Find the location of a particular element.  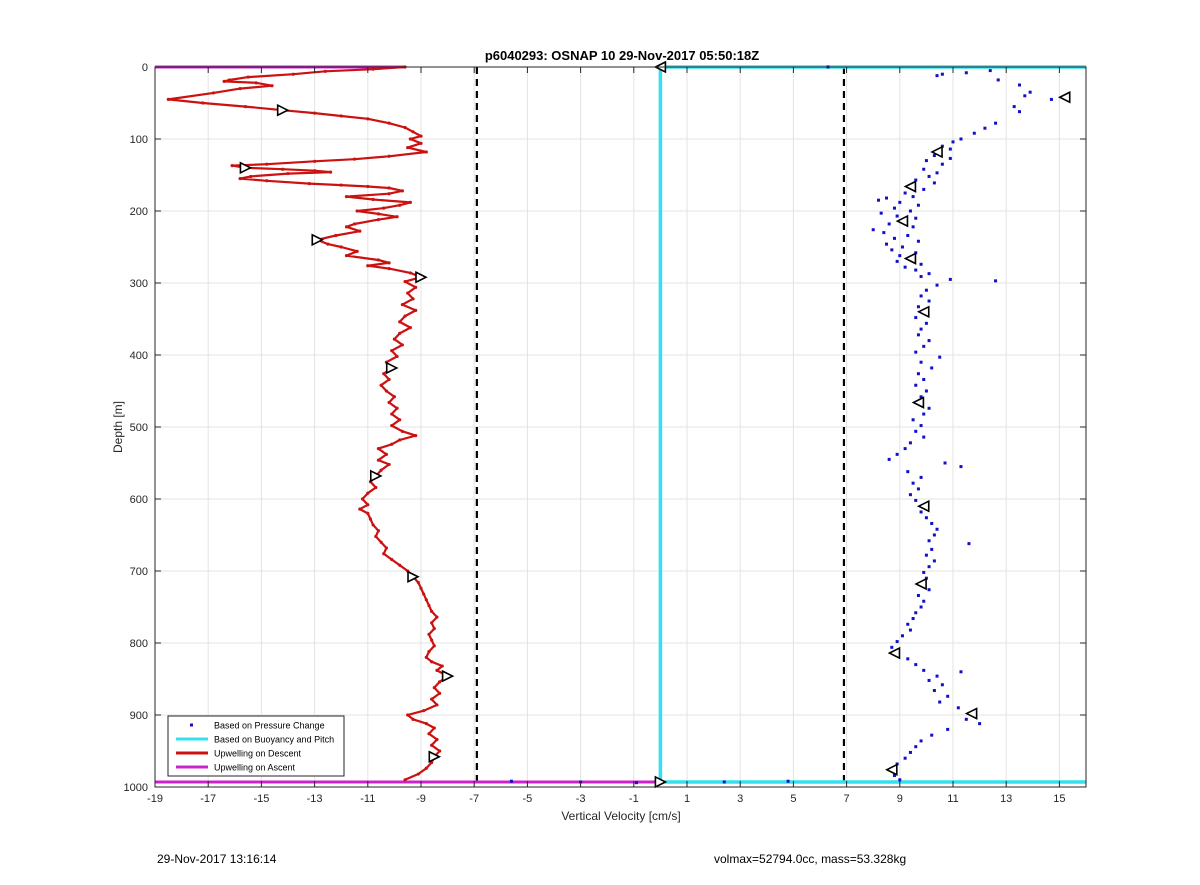

y-tick-label: 400 is located at coordinates (139, 356).